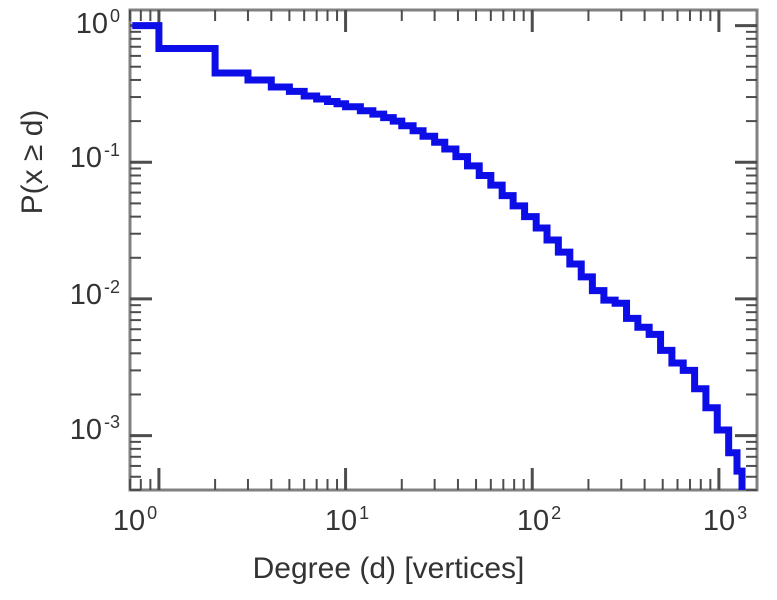  Describe the element at coordinates (539, 520) in the screenshot. I see `xtick-label-2: 10 2` at that location.